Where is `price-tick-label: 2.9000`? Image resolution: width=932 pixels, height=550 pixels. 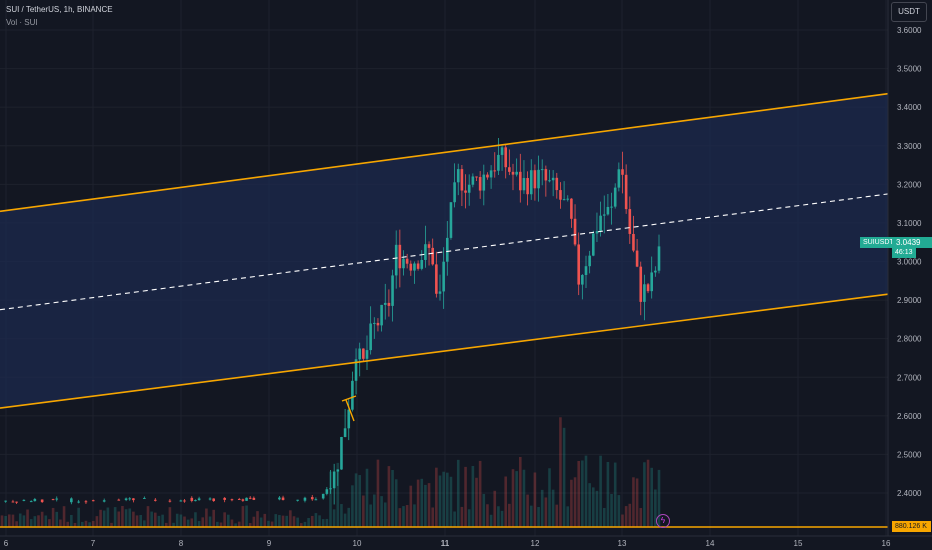
price-tick-label: 2.9000 is located at coordinates (909, 300).